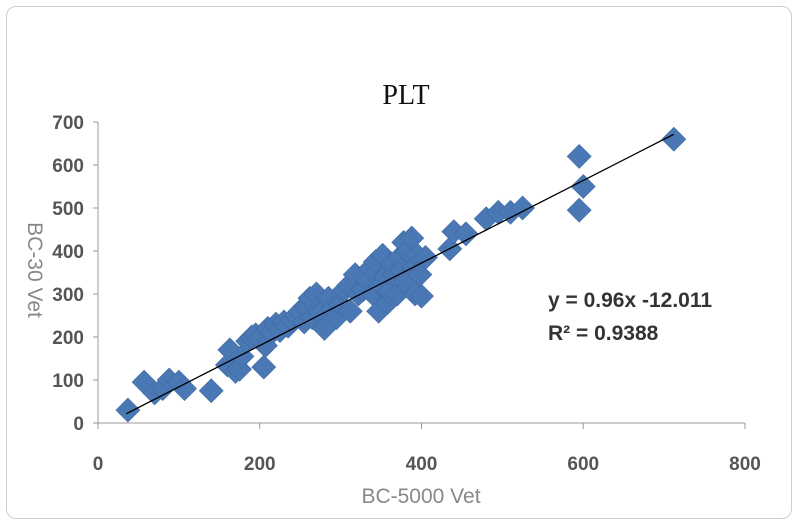  I want to click on y-tick-label: 400, so click(68, 252).